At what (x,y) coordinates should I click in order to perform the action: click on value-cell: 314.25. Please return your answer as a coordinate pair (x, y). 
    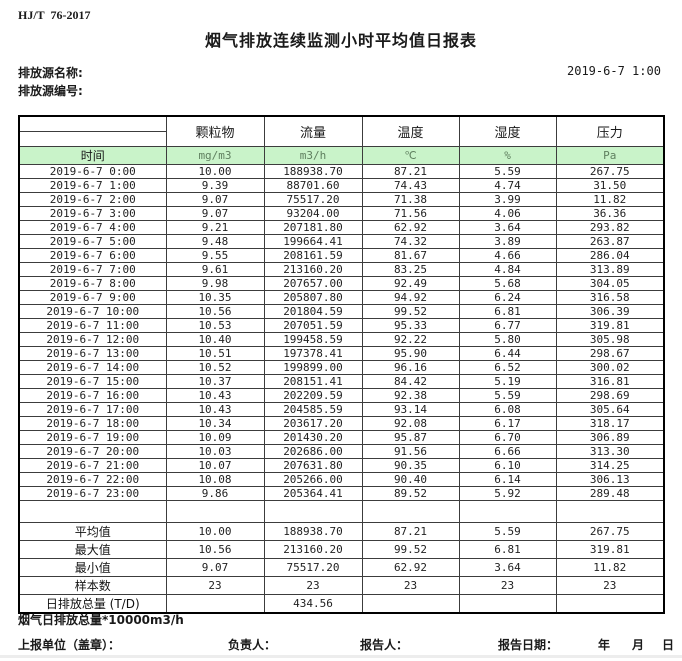
    Looking at the image, I should click on (610, 465).